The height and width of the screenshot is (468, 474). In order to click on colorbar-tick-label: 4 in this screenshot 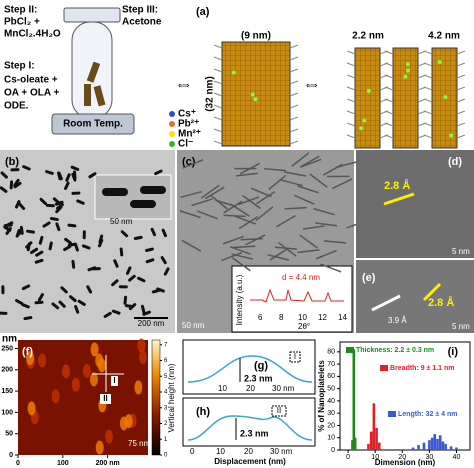, I will do `click(166, 393)`.